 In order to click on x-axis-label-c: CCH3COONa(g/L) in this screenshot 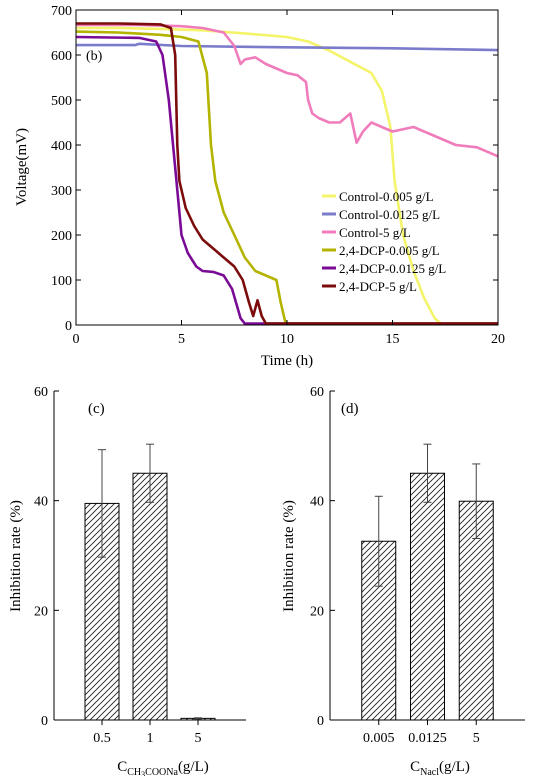, I will do `click(163, 767)`.